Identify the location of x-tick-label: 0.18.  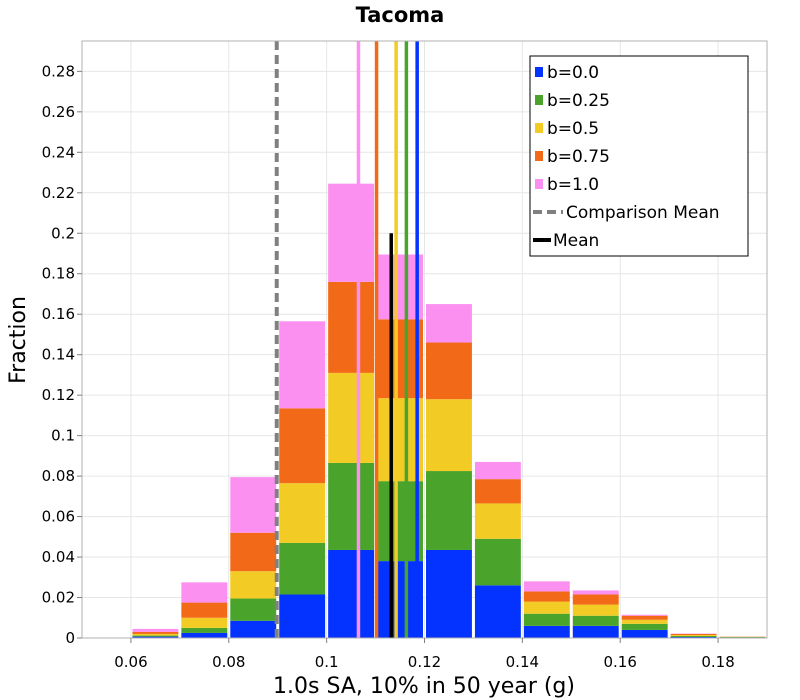
(717, 662).